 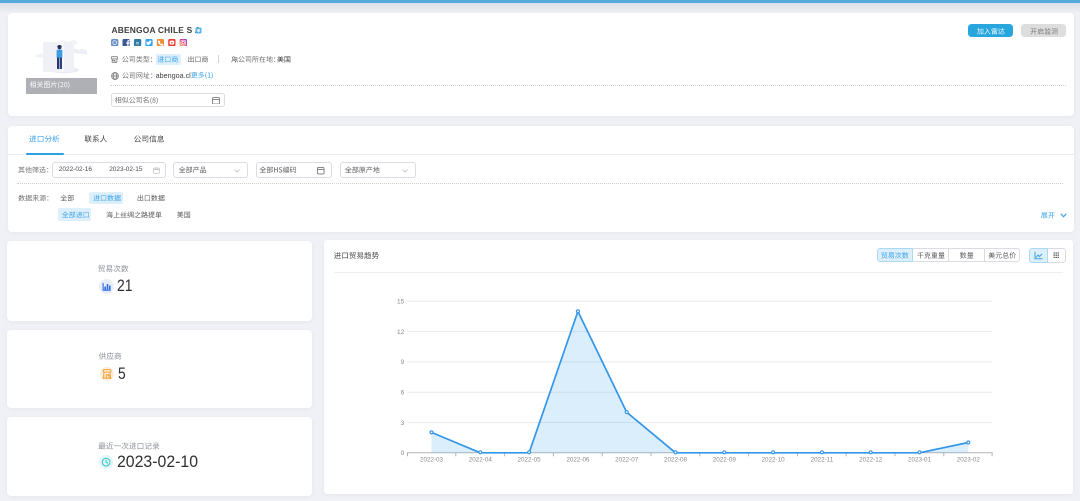 What do you see at coordinates (920, 459) in the screenshot?
I see `svg-text: 2023-01` at bounding box center [920, 459].